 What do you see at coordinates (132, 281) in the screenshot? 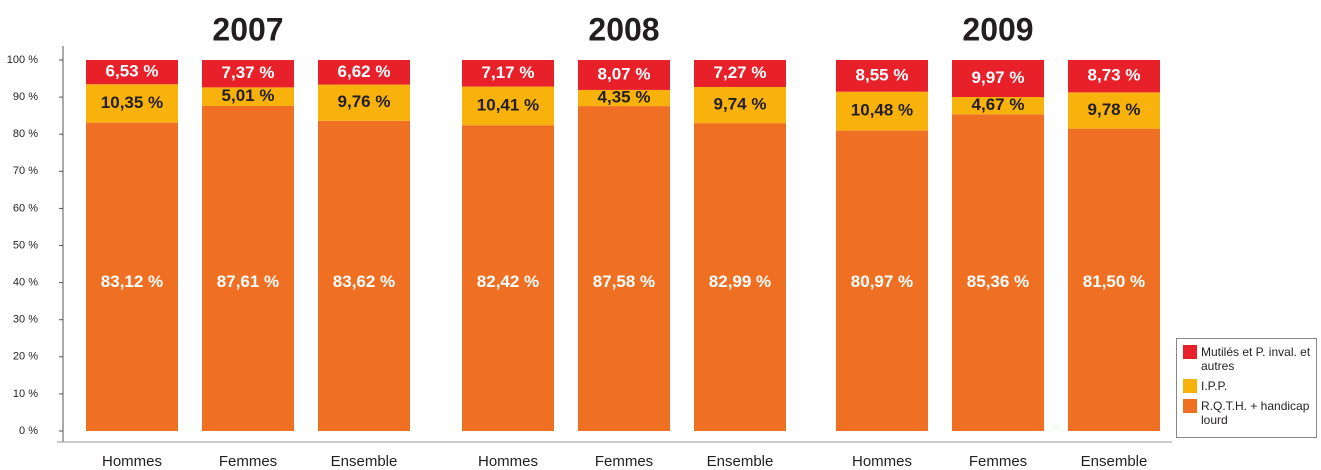
I see `value-label: 83,12 %` at bounding box center [132, 281].